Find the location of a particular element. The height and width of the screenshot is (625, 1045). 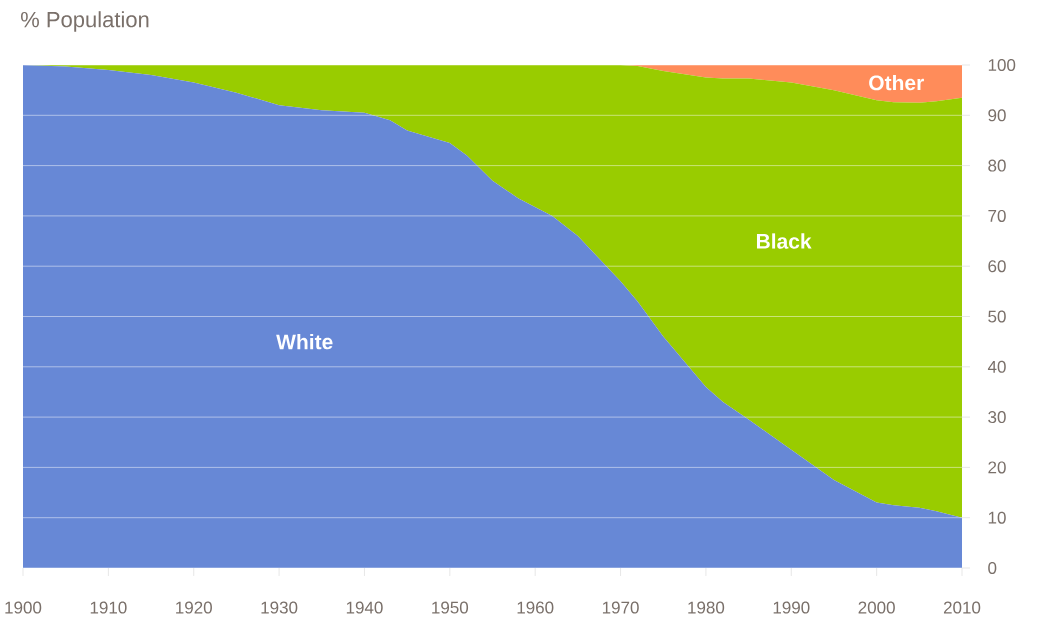

series-label: White is located at coordinates (304, 341).